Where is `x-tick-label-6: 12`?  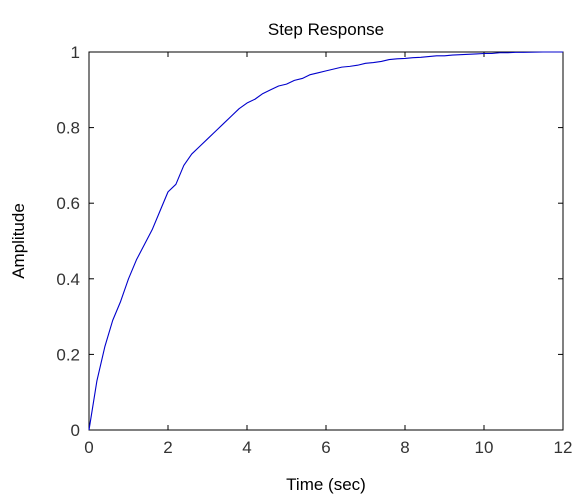 x-tick-label-6: 12 is located at coordinates (563, 447).